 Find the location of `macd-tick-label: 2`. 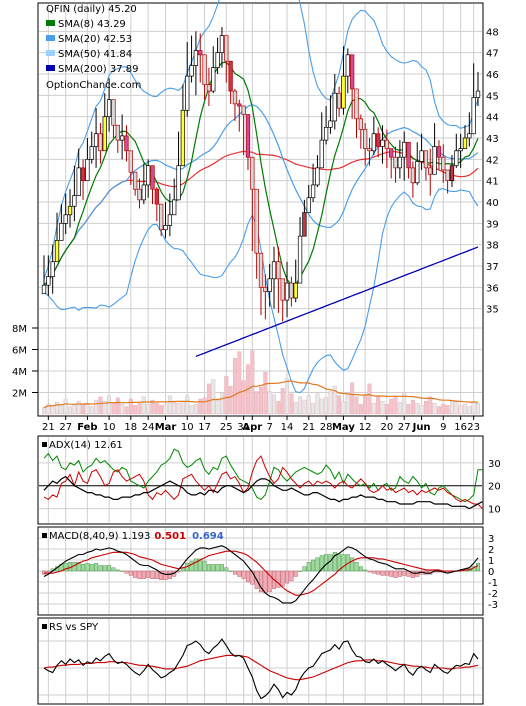

macd-tick-label: 2 is located at coordinates (491, 550).